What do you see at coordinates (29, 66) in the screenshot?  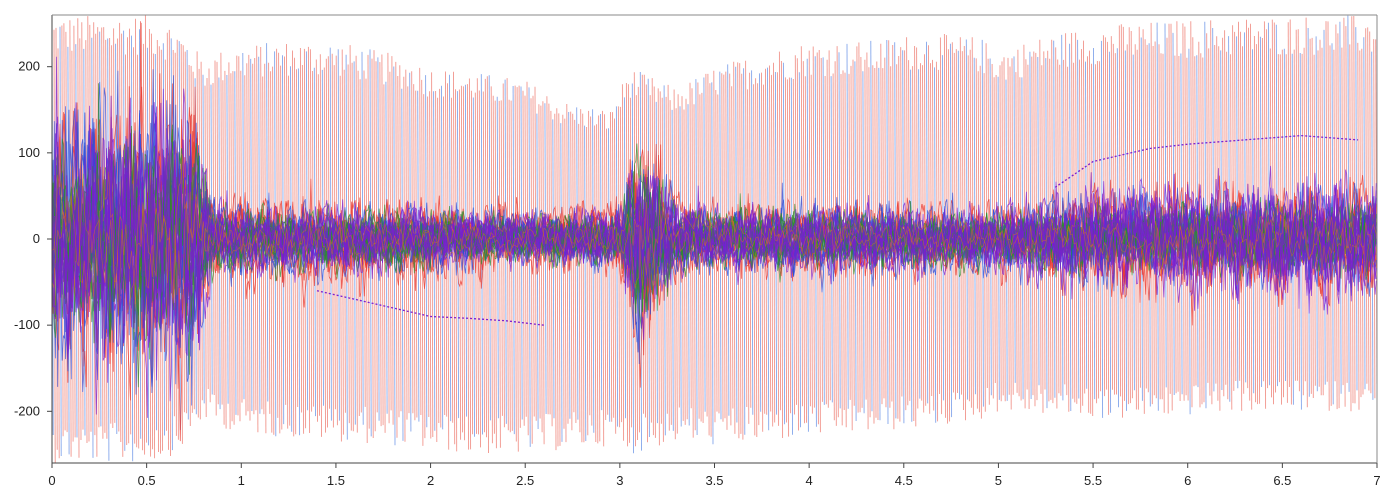 I see `y-tick-label: 200` at bounding box center [29, 66].